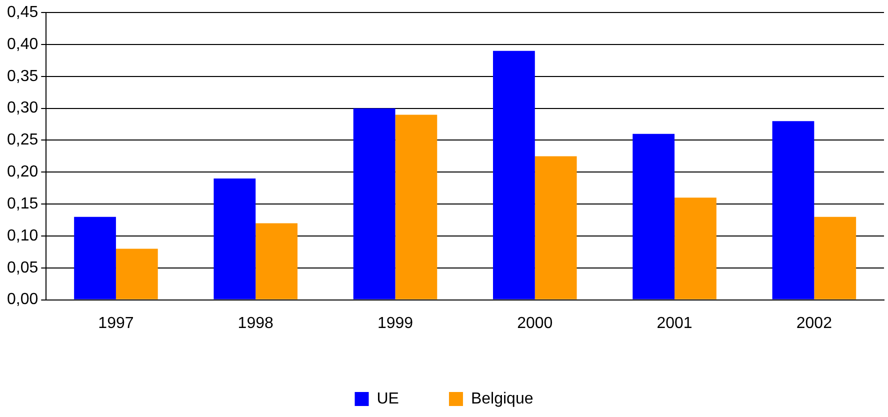 The height and width of the screenshot is (417, 888). I want to click on y-tick-label: 0,40, so click(22, 44).